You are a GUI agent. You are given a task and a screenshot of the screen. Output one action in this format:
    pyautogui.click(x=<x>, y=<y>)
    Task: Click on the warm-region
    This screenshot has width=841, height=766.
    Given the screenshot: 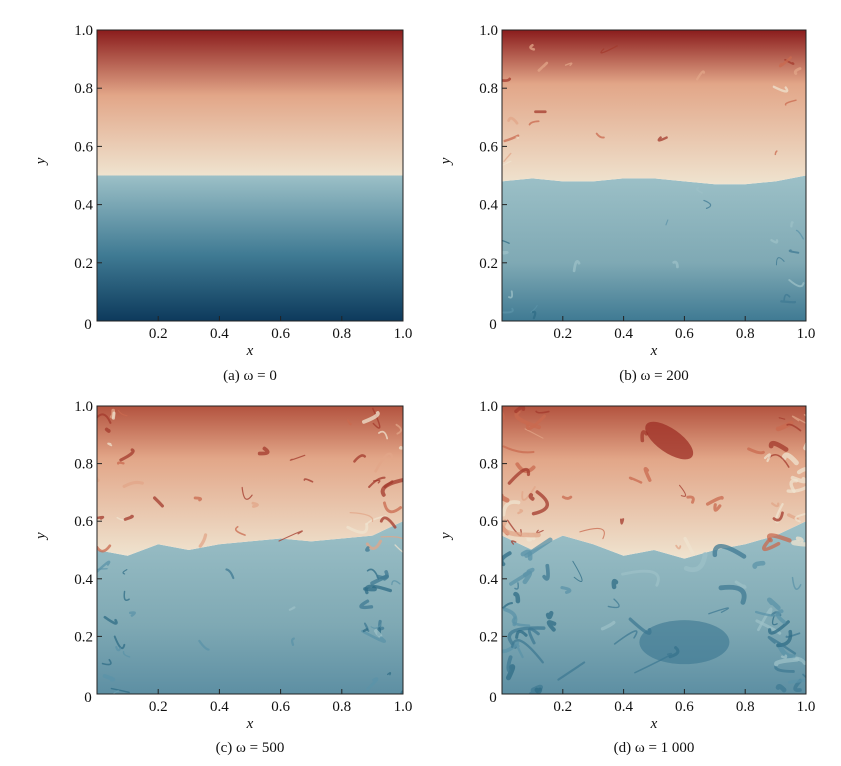 What is the action you would take?
    pyautogui.click(x=654, y=107)
    